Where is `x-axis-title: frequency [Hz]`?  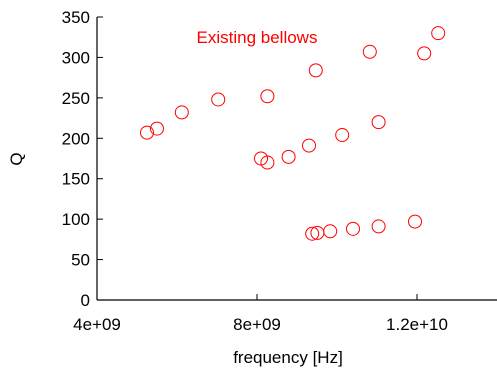 x-axis-title: frequency [Hz] is located at coordinates (288, 357).